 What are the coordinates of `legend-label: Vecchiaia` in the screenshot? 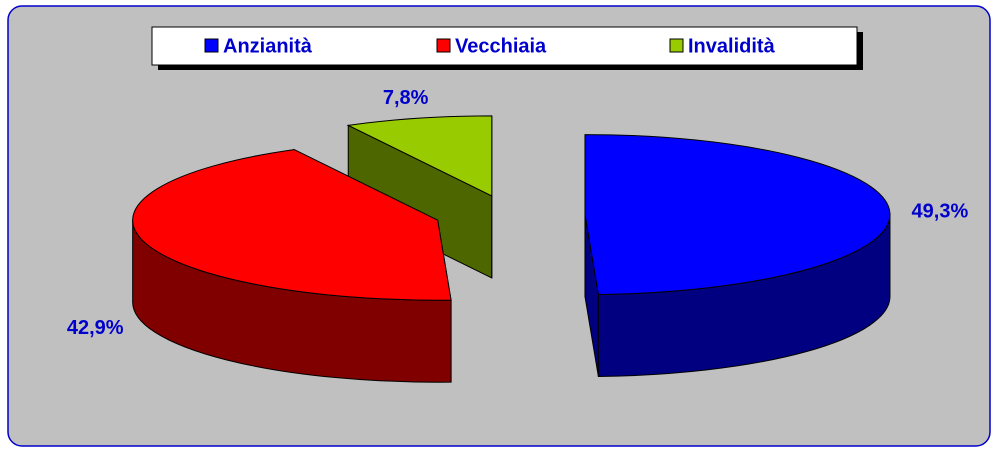 It's located at (501, 46).